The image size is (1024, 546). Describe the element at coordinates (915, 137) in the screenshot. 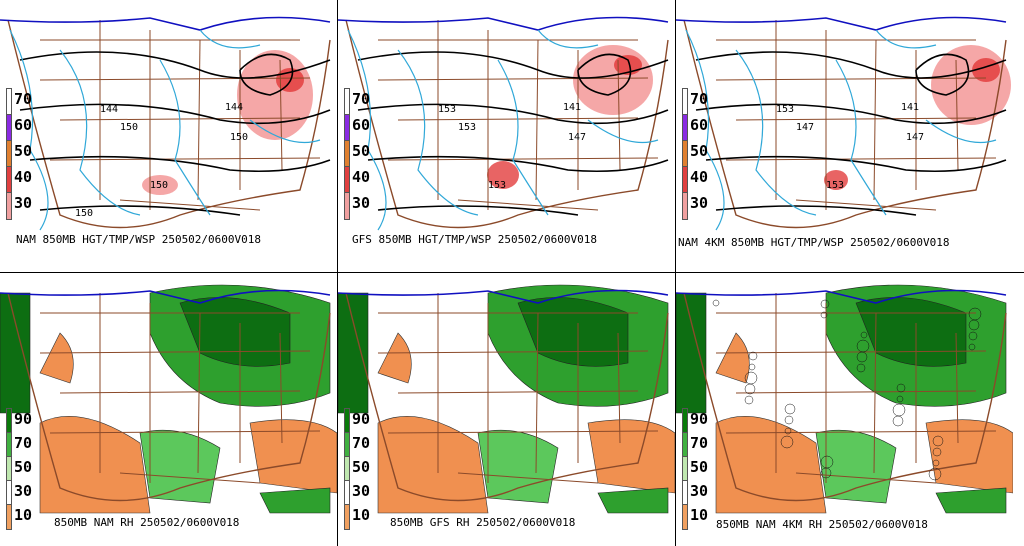

I see `height-value-label: 147` at that location.